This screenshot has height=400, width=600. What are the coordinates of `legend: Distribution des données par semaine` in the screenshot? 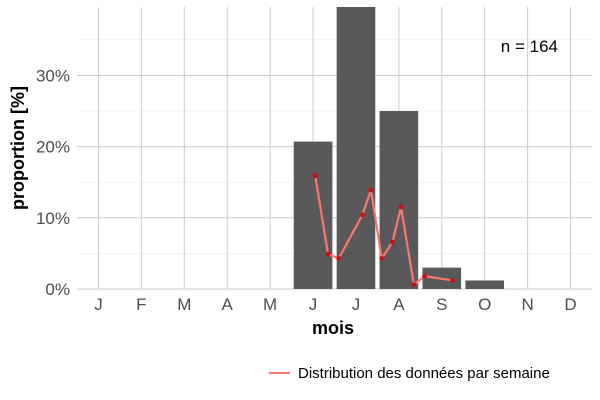 It's located at (409, 373).